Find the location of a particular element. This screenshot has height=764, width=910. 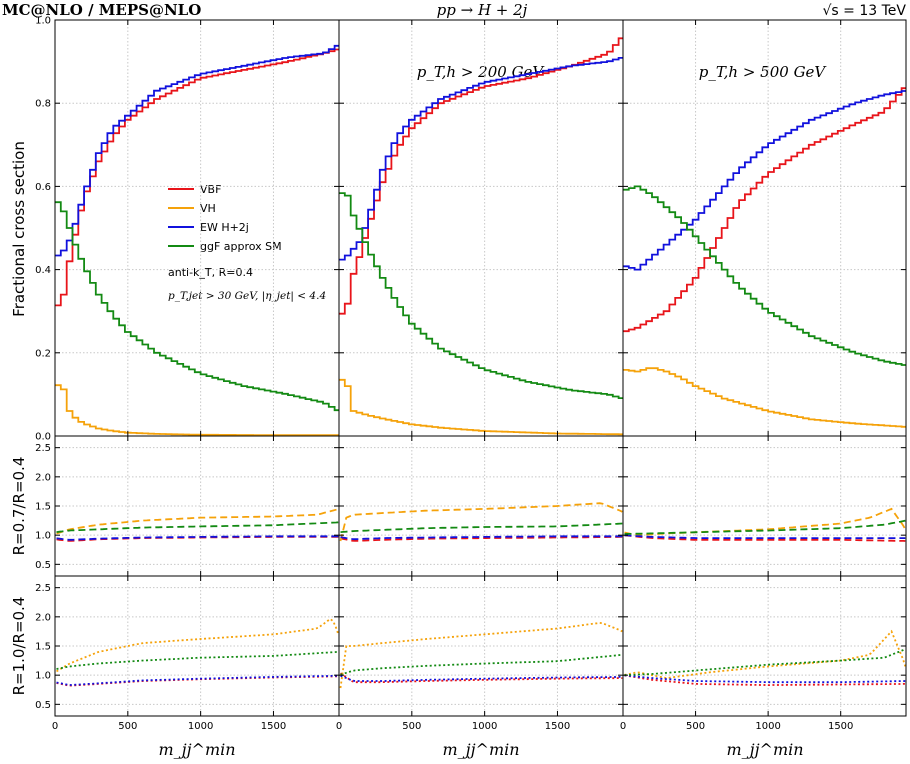

ratio2-1-xtick-label: 500 is located at coordinates (127, 726).